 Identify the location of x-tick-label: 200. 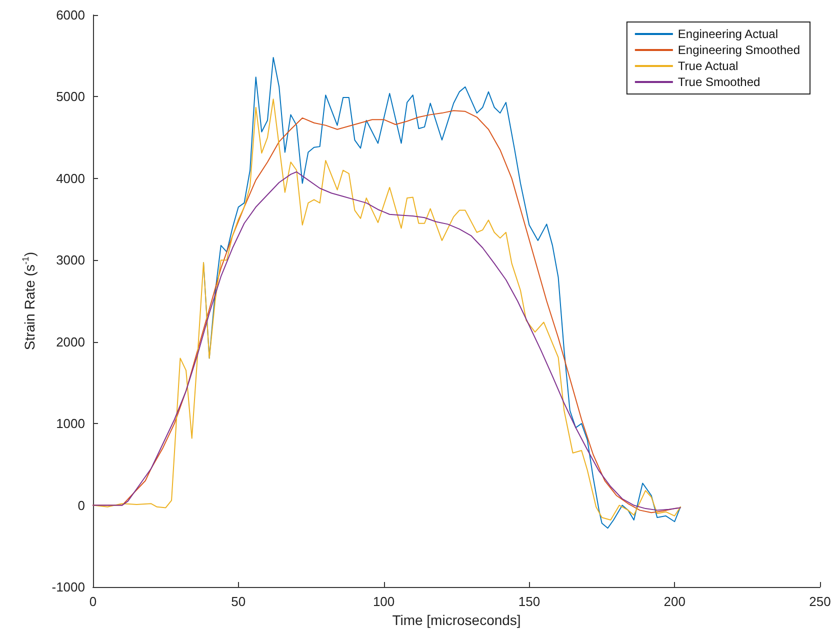
(675, 601).